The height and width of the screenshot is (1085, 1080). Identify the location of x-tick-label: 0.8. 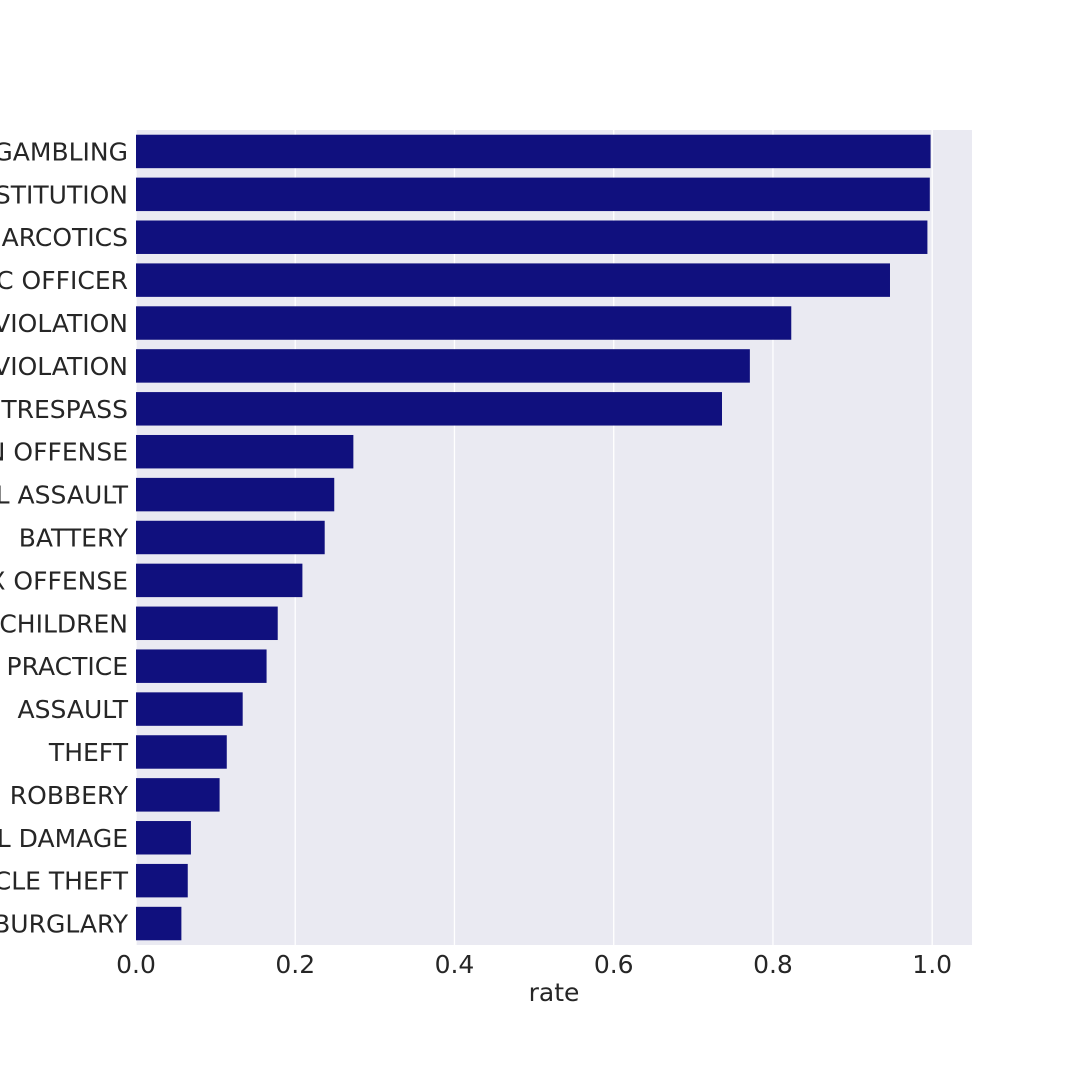
(773, 964).